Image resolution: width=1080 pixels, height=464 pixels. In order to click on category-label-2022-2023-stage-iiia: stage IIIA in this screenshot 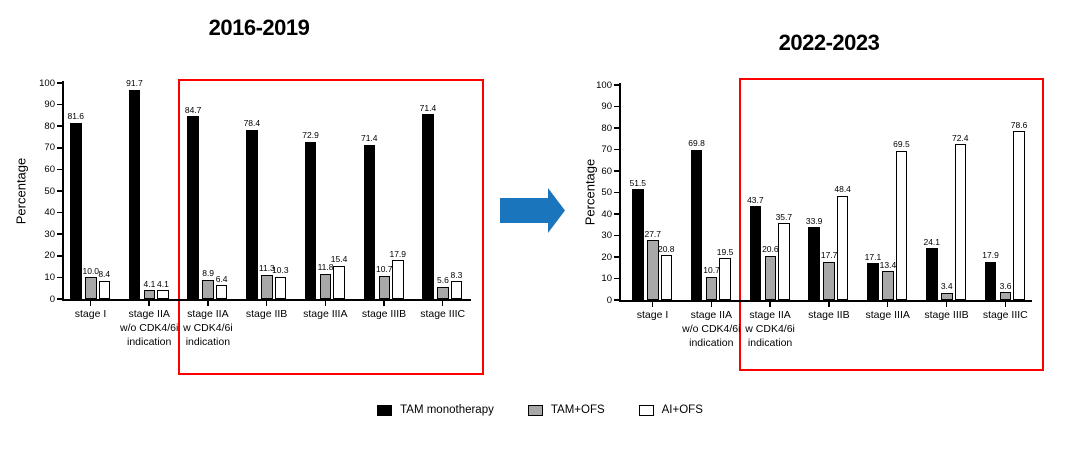, I will do `click(887, 315)`.